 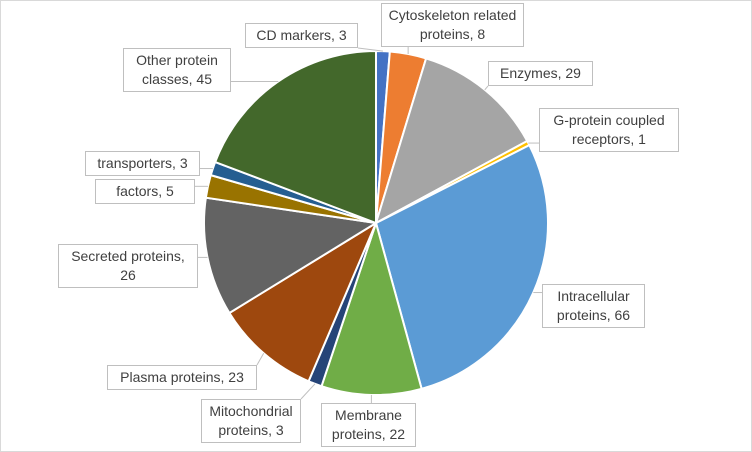 I want to click on data-label: Membrane proteins, 22, so click(x=368, y=425).